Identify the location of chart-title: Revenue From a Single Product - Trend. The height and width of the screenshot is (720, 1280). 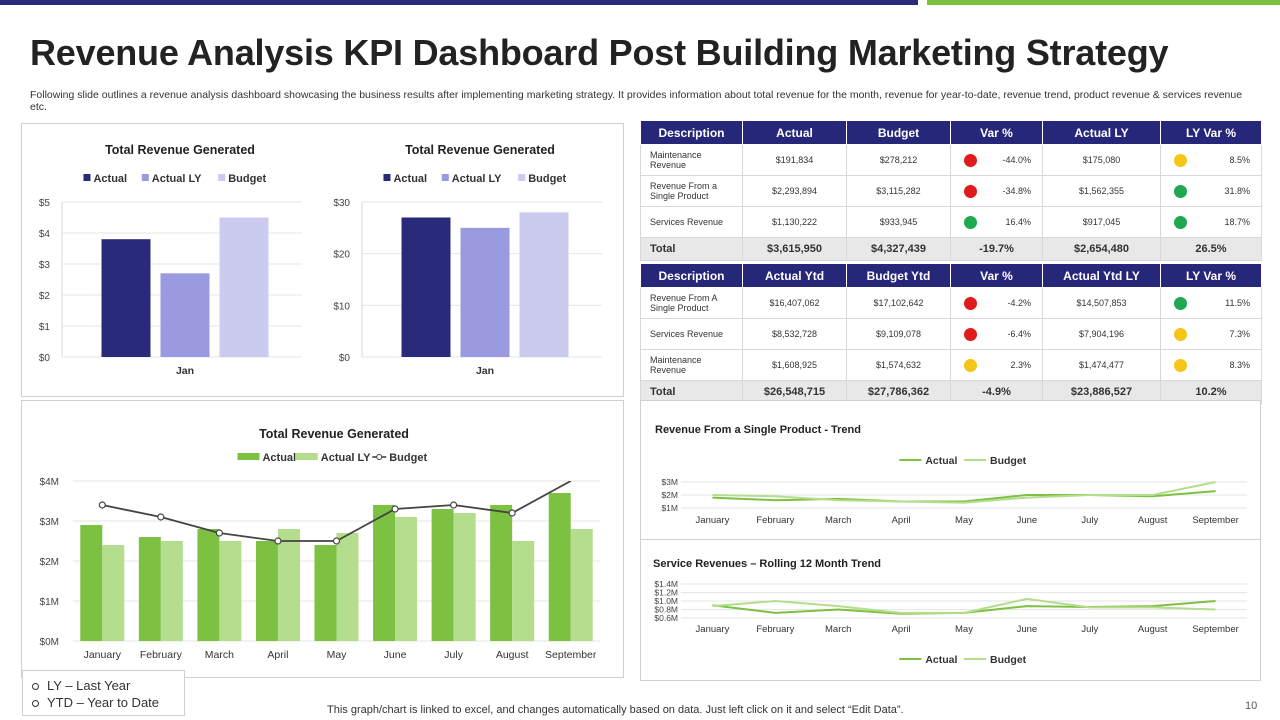
(758, 430).